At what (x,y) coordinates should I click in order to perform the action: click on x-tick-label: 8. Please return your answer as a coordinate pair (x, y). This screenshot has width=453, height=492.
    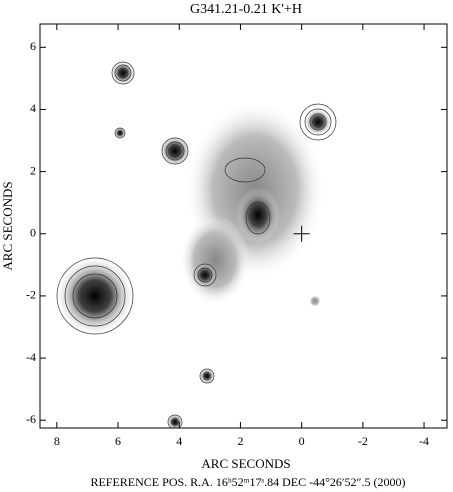
    Looking at the image, I should click on (57, 441).